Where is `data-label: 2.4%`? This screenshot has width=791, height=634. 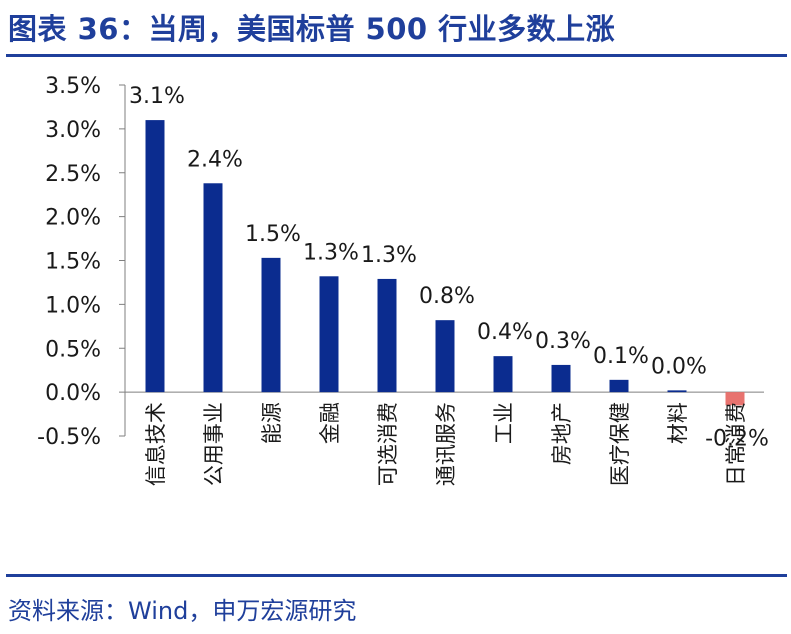
data-label: 2.4% is located at coordinates (215, 159).